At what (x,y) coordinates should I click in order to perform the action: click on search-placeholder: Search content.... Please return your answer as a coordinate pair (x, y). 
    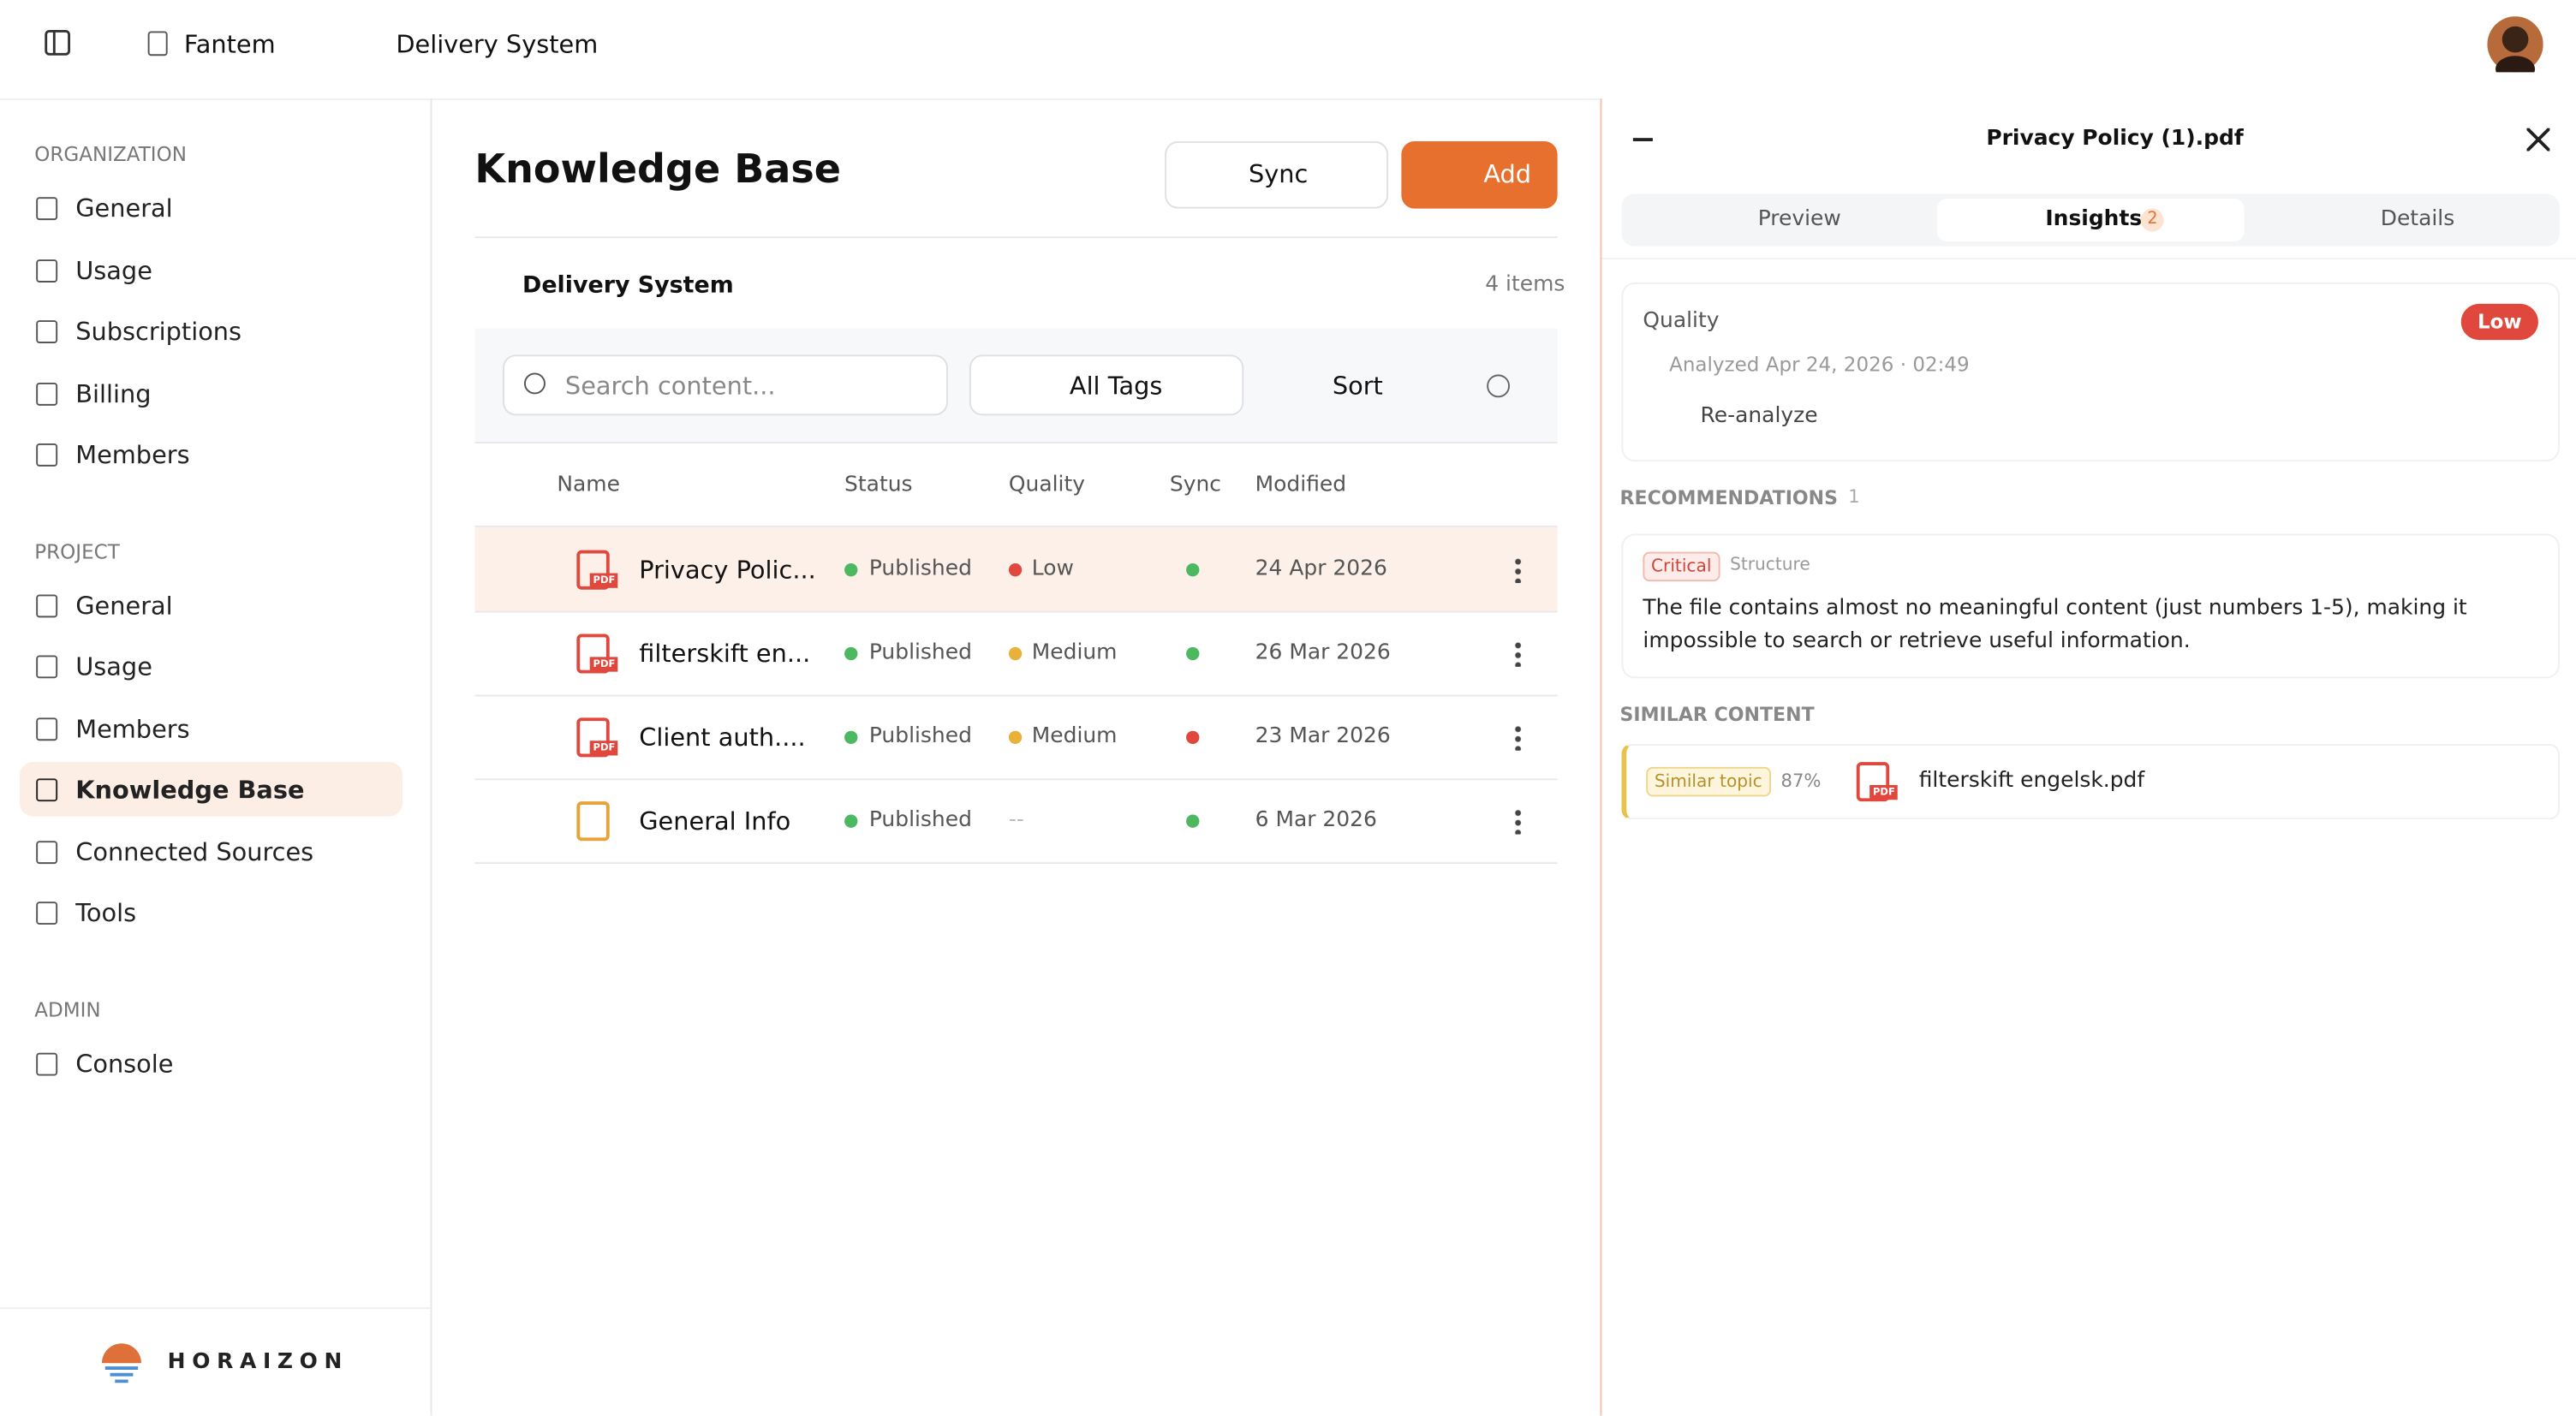
    Looking at the image, I should click on (670, 386).